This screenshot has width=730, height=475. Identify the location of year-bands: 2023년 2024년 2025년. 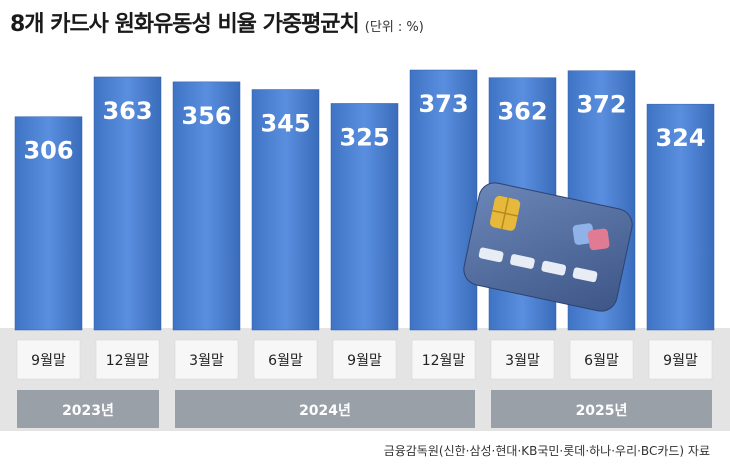
(364, 409).